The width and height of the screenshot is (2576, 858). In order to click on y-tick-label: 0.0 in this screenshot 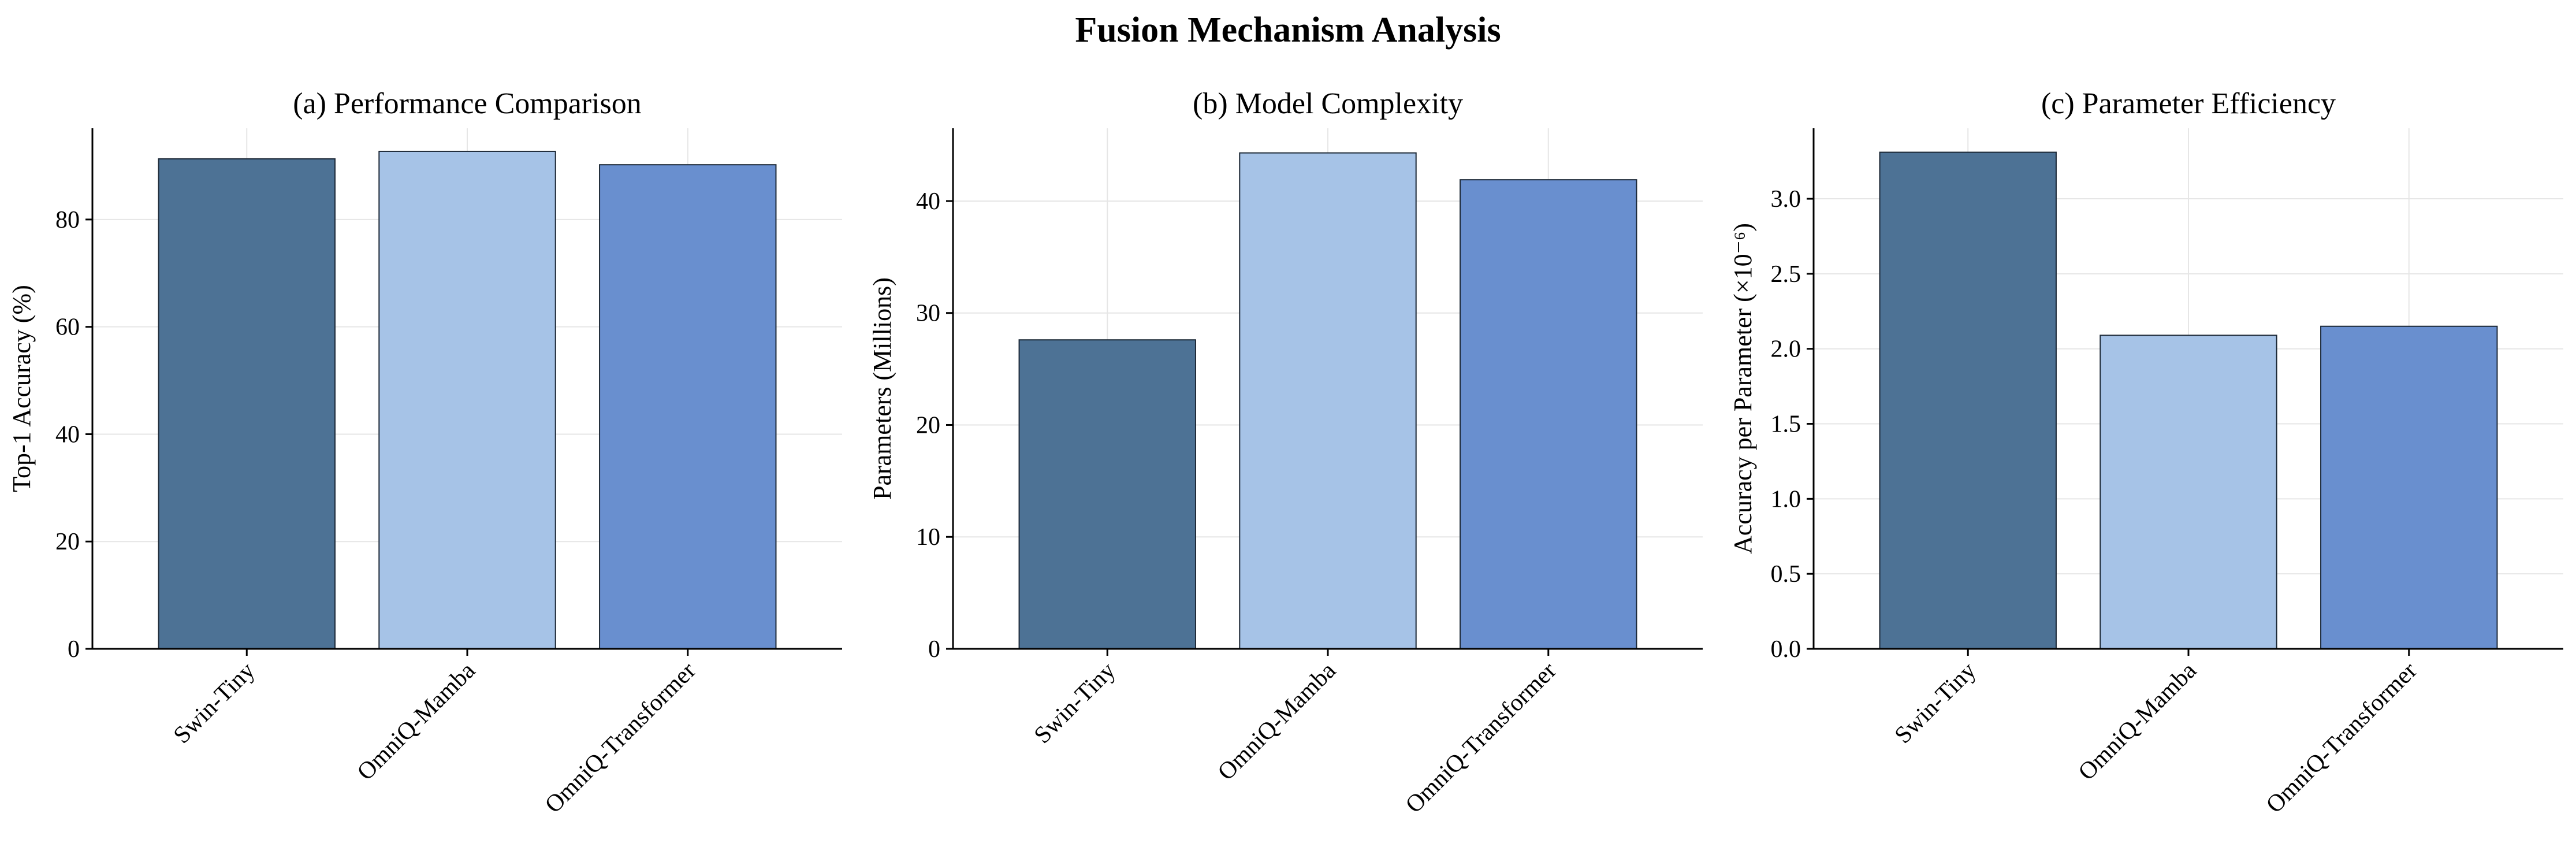, I will do `click(1786, 649)`.